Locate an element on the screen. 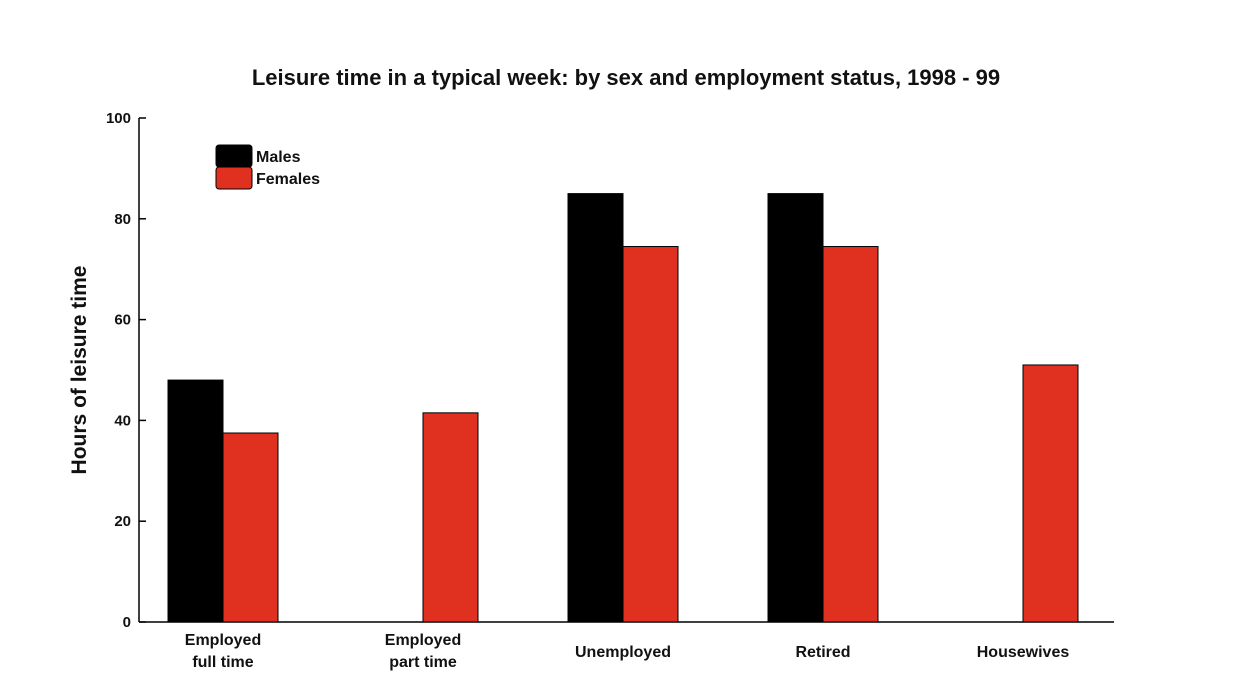  legend-label-males: Males is located at coordinates (278, 157).